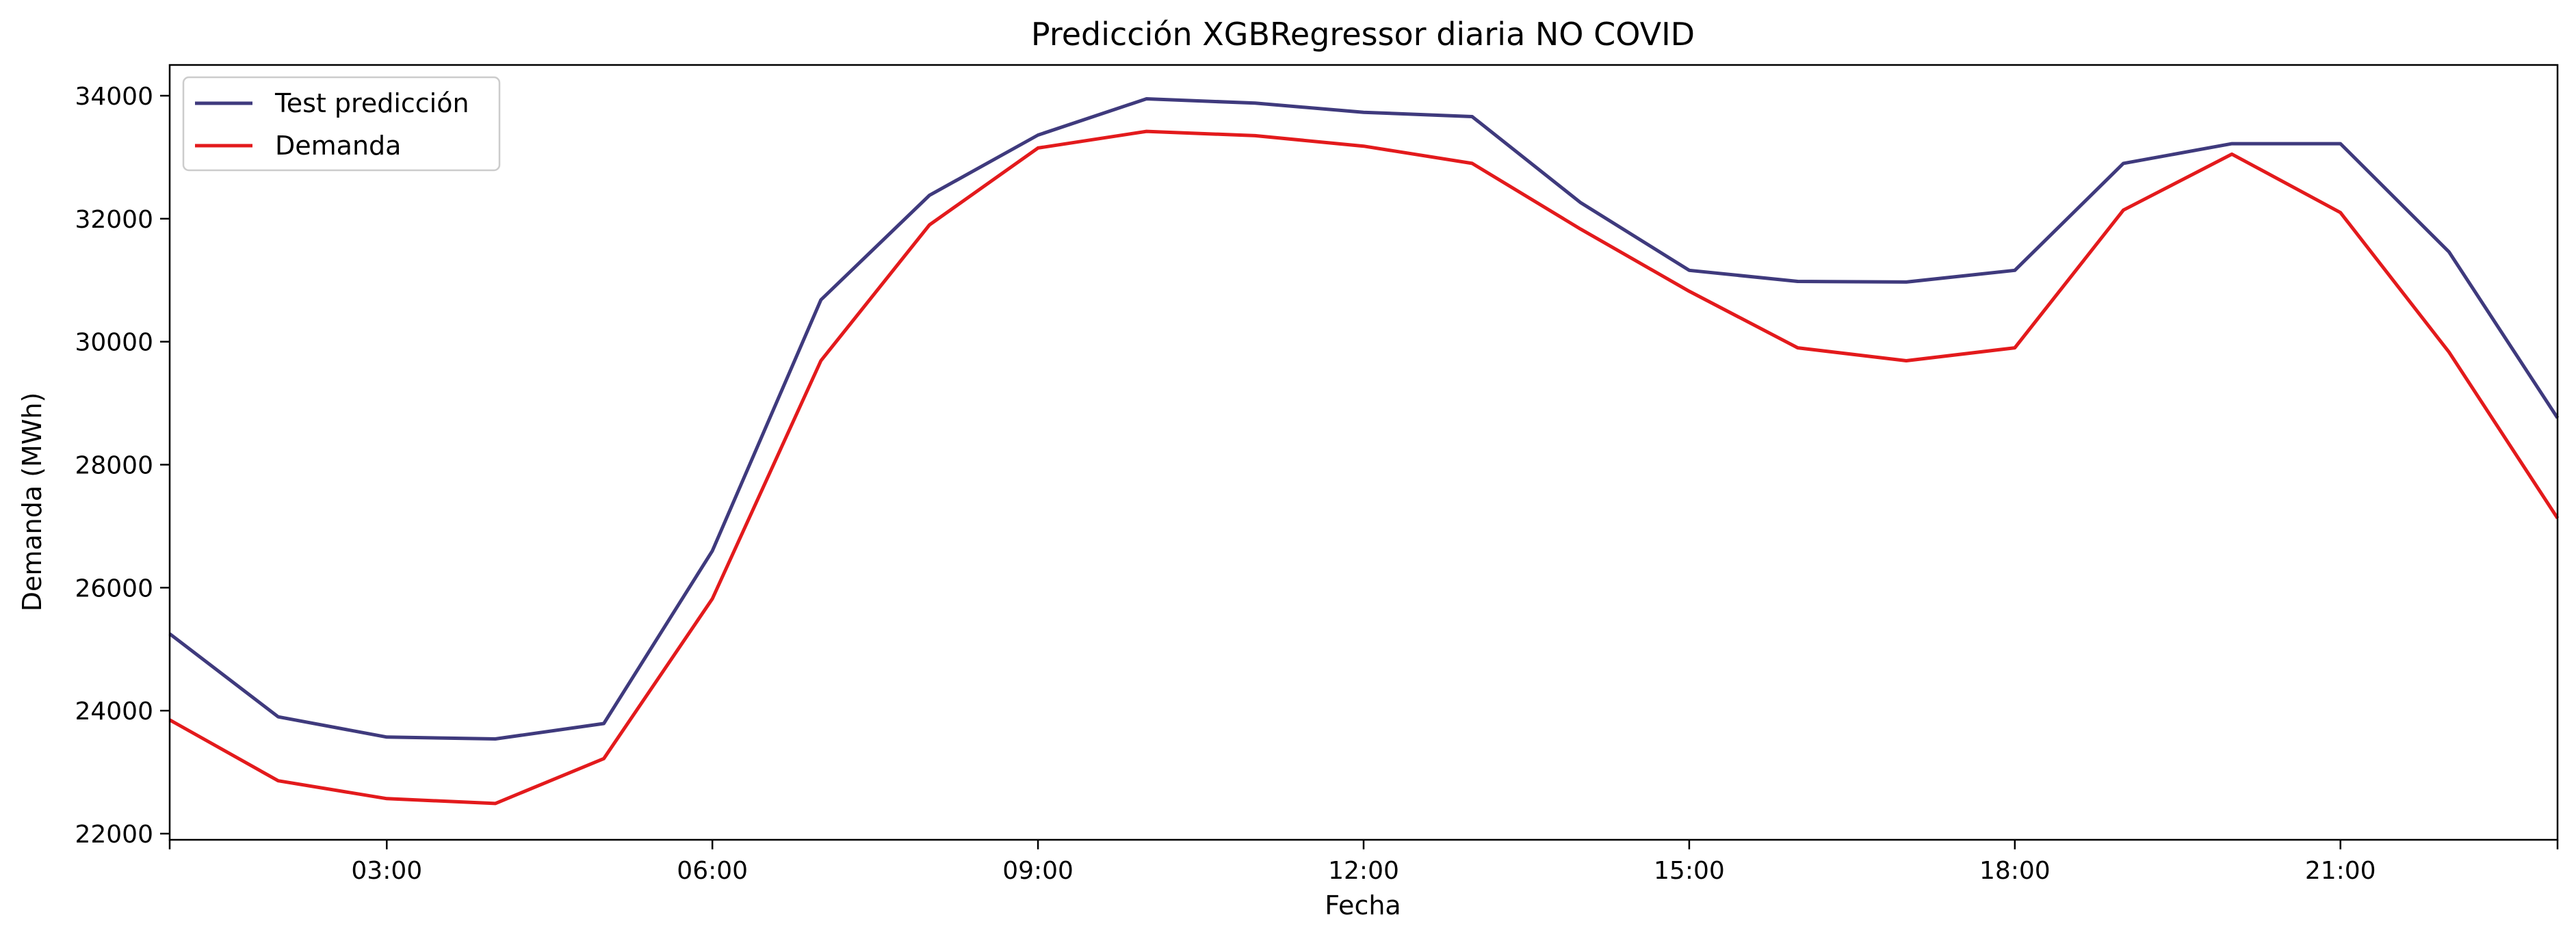 The height and width of the screenshot is (941, 2576). I want to click on y-tick-label: 24000, so click(114, 712).